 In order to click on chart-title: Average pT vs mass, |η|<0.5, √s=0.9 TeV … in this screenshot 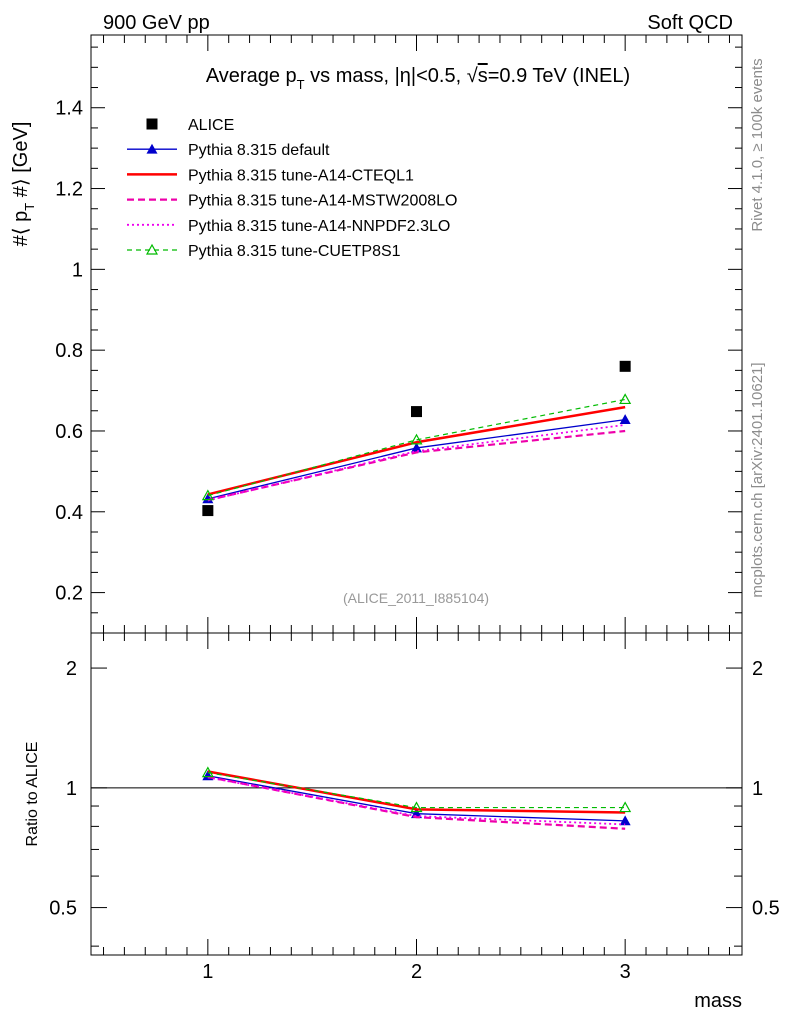, I will do `click(418, 78)`.